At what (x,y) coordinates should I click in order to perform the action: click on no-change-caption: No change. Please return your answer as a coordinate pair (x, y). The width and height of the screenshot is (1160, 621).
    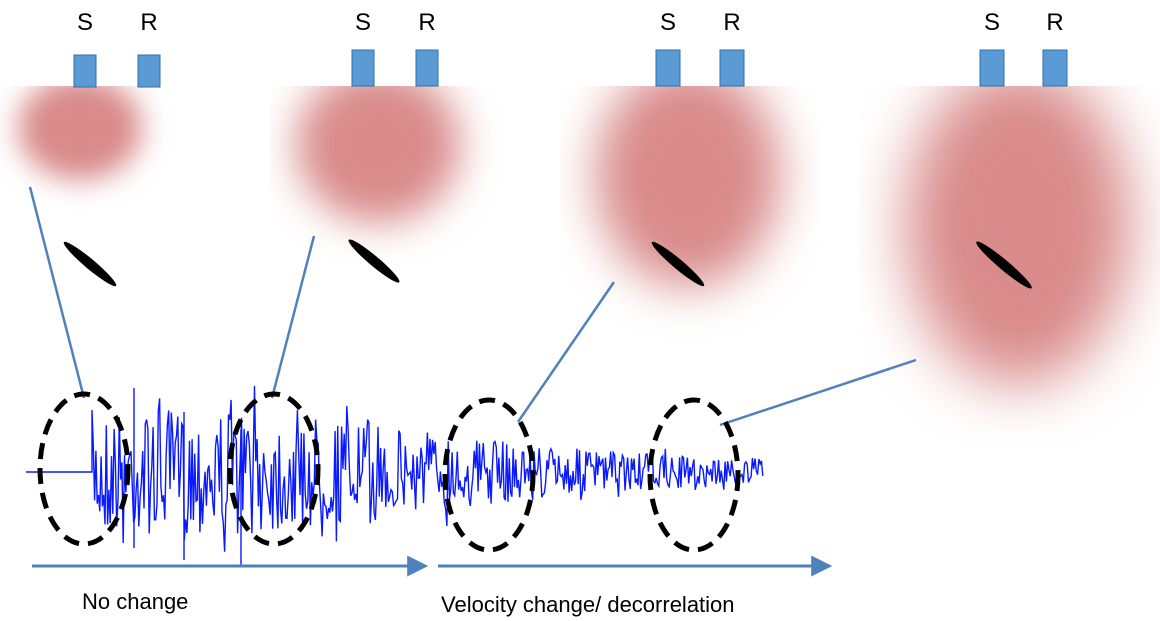
    Looking at the image, I should click on (135, 601).